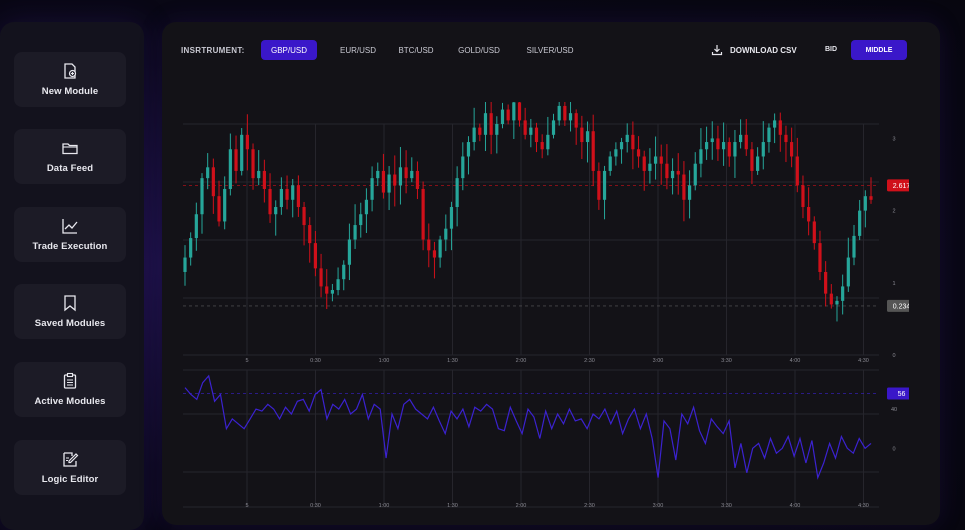  Describe the element at coordinates (315, 361) in the screenshot. I see `x-tick-label: 0:30` at that location.